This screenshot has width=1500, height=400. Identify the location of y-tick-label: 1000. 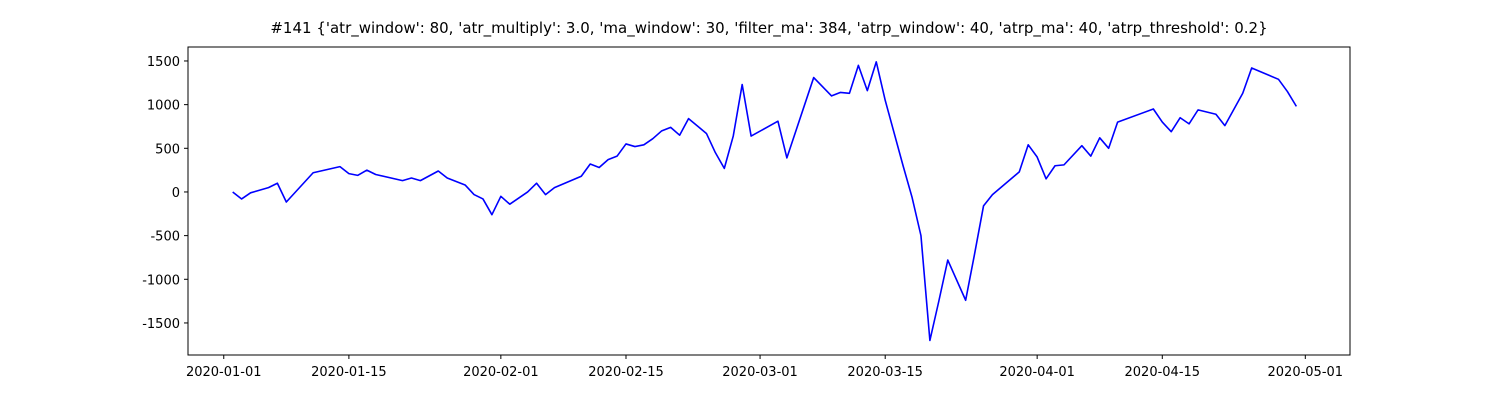
(163, 106).